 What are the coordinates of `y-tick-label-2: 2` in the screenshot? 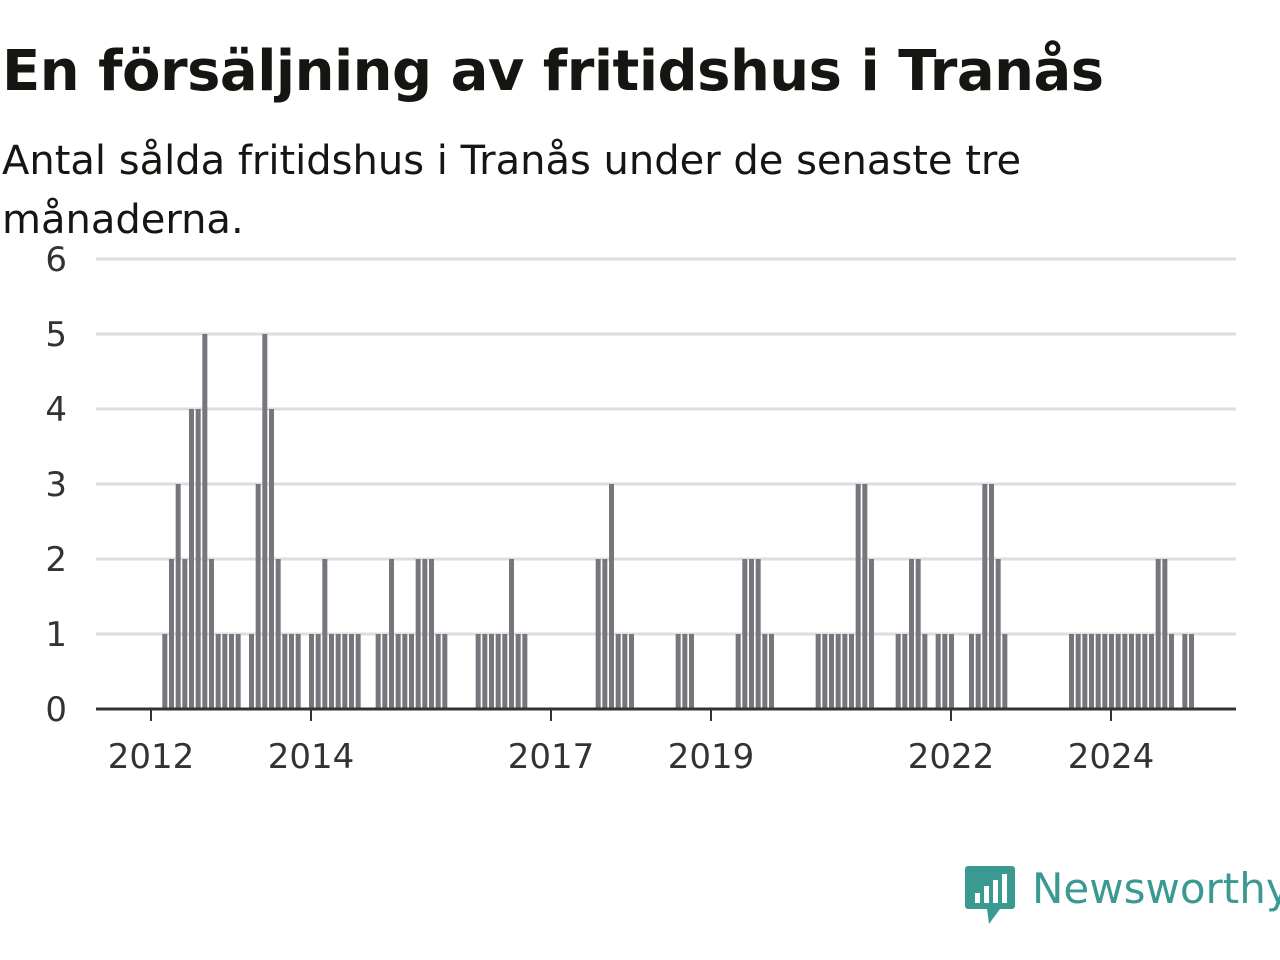 It's located at (56, 560).